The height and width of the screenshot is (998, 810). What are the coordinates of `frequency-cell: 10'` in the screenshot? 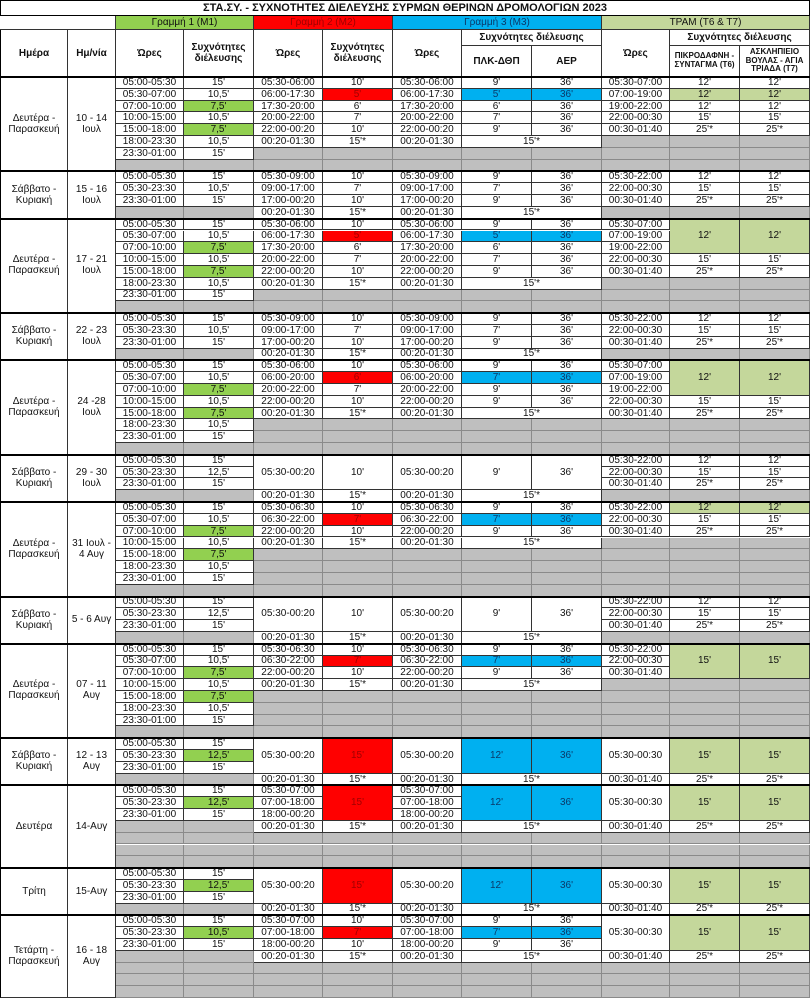 It's located at (358, 319).